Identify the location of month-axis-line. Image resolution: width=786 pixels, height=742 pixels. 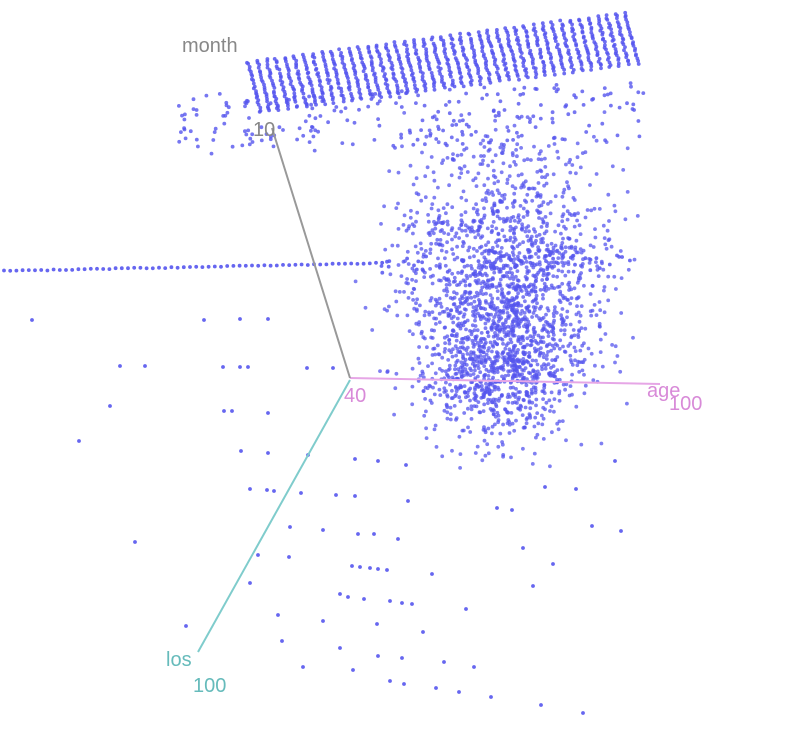
(311, 253).